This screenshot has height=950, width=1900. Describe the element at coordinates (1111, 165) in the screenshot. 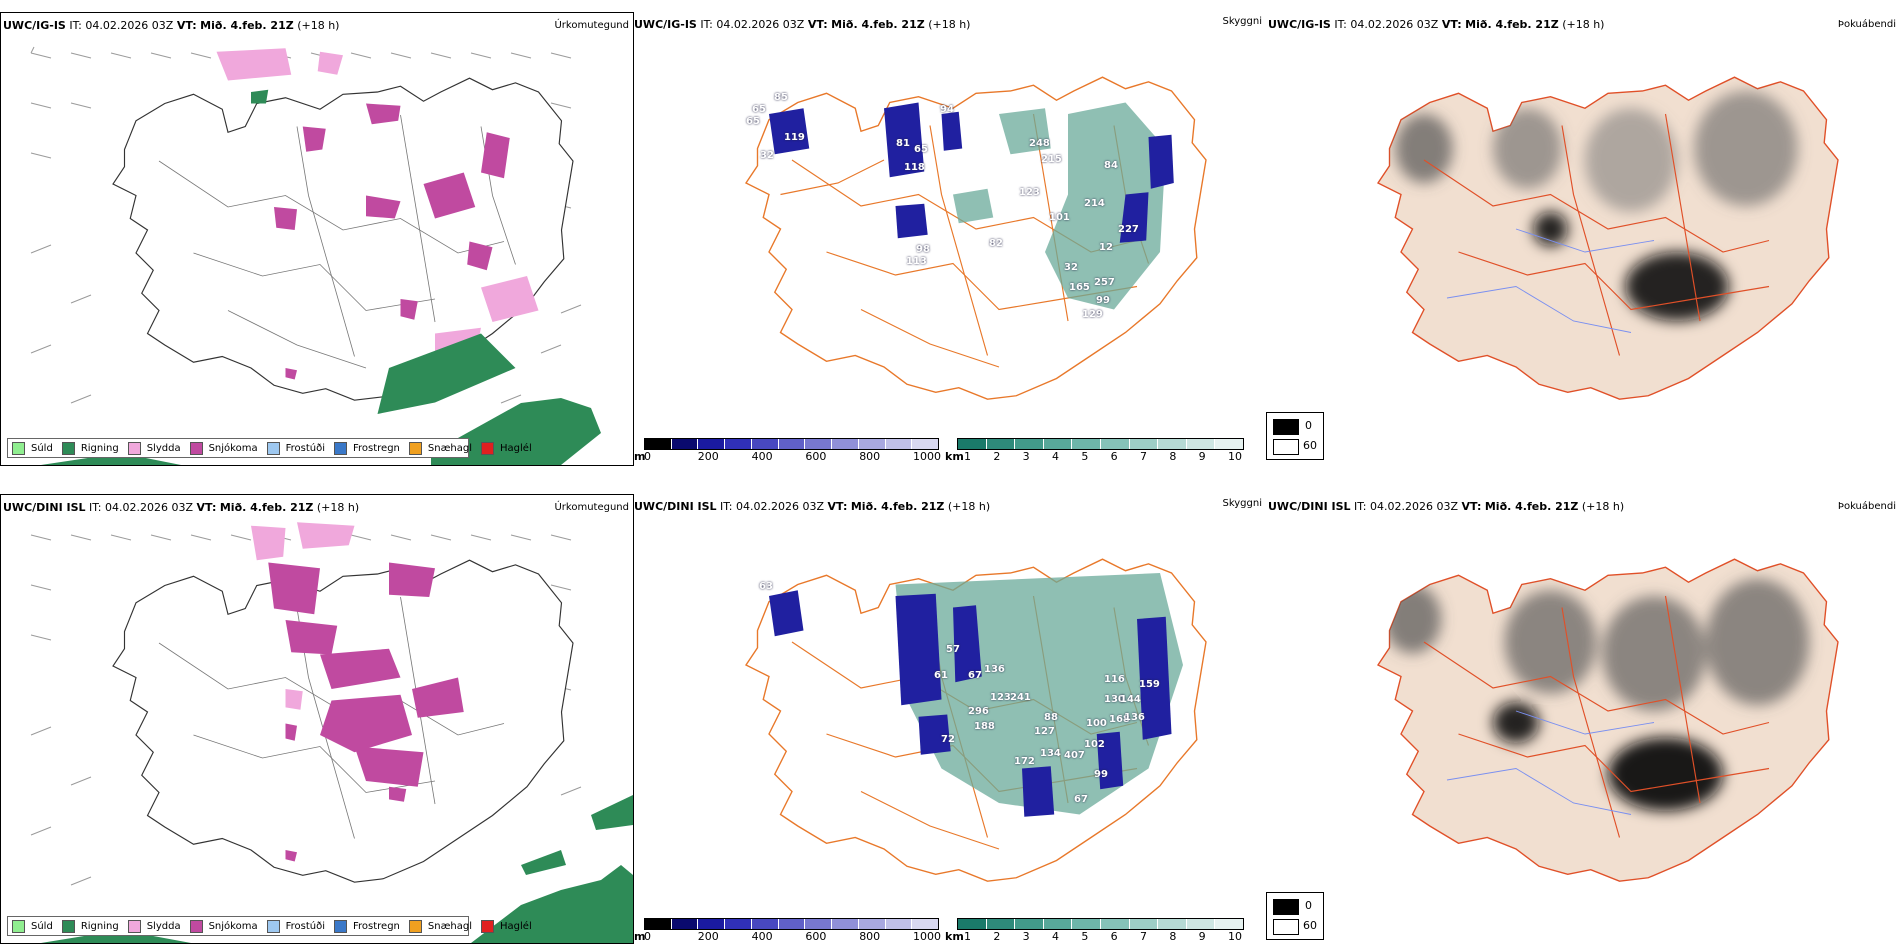

I see `visibility-value-label: 84` at that location.